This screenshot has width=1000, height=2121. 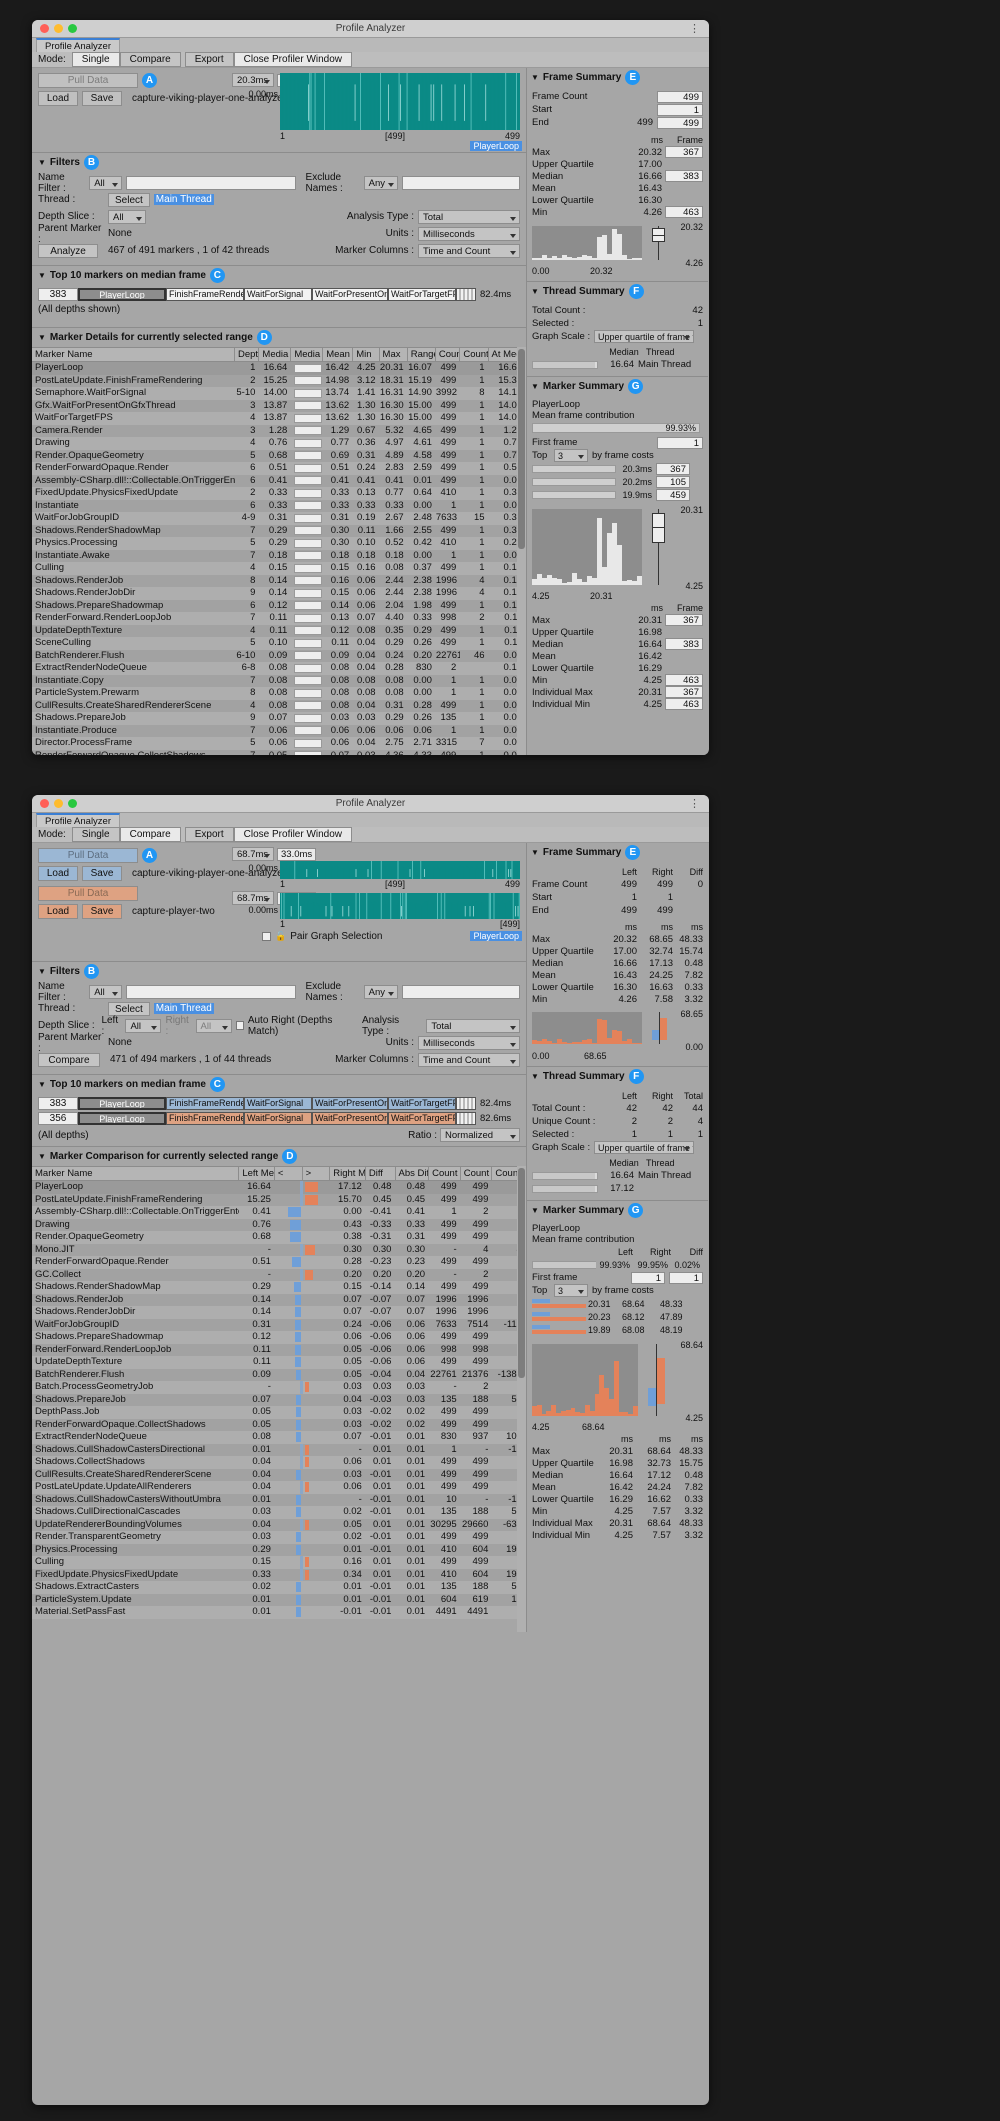 What do you see at coordinates (521, 1399) in the screenshot?
I see `table-scrollbar` at bounding box center [521, 1399].